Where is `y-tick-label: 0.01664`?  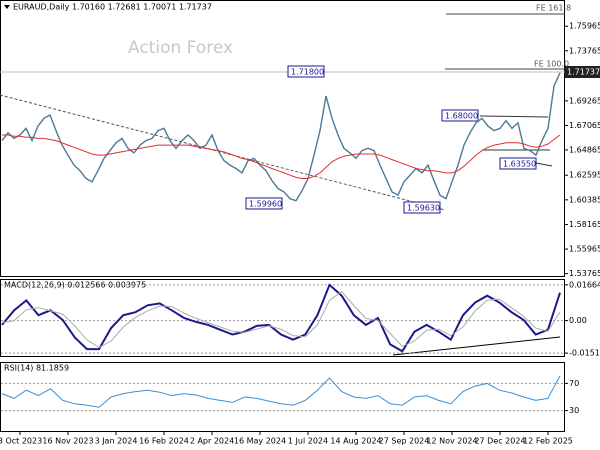 y-tick-label: 0.01664 is located at coordinates (584, 284).